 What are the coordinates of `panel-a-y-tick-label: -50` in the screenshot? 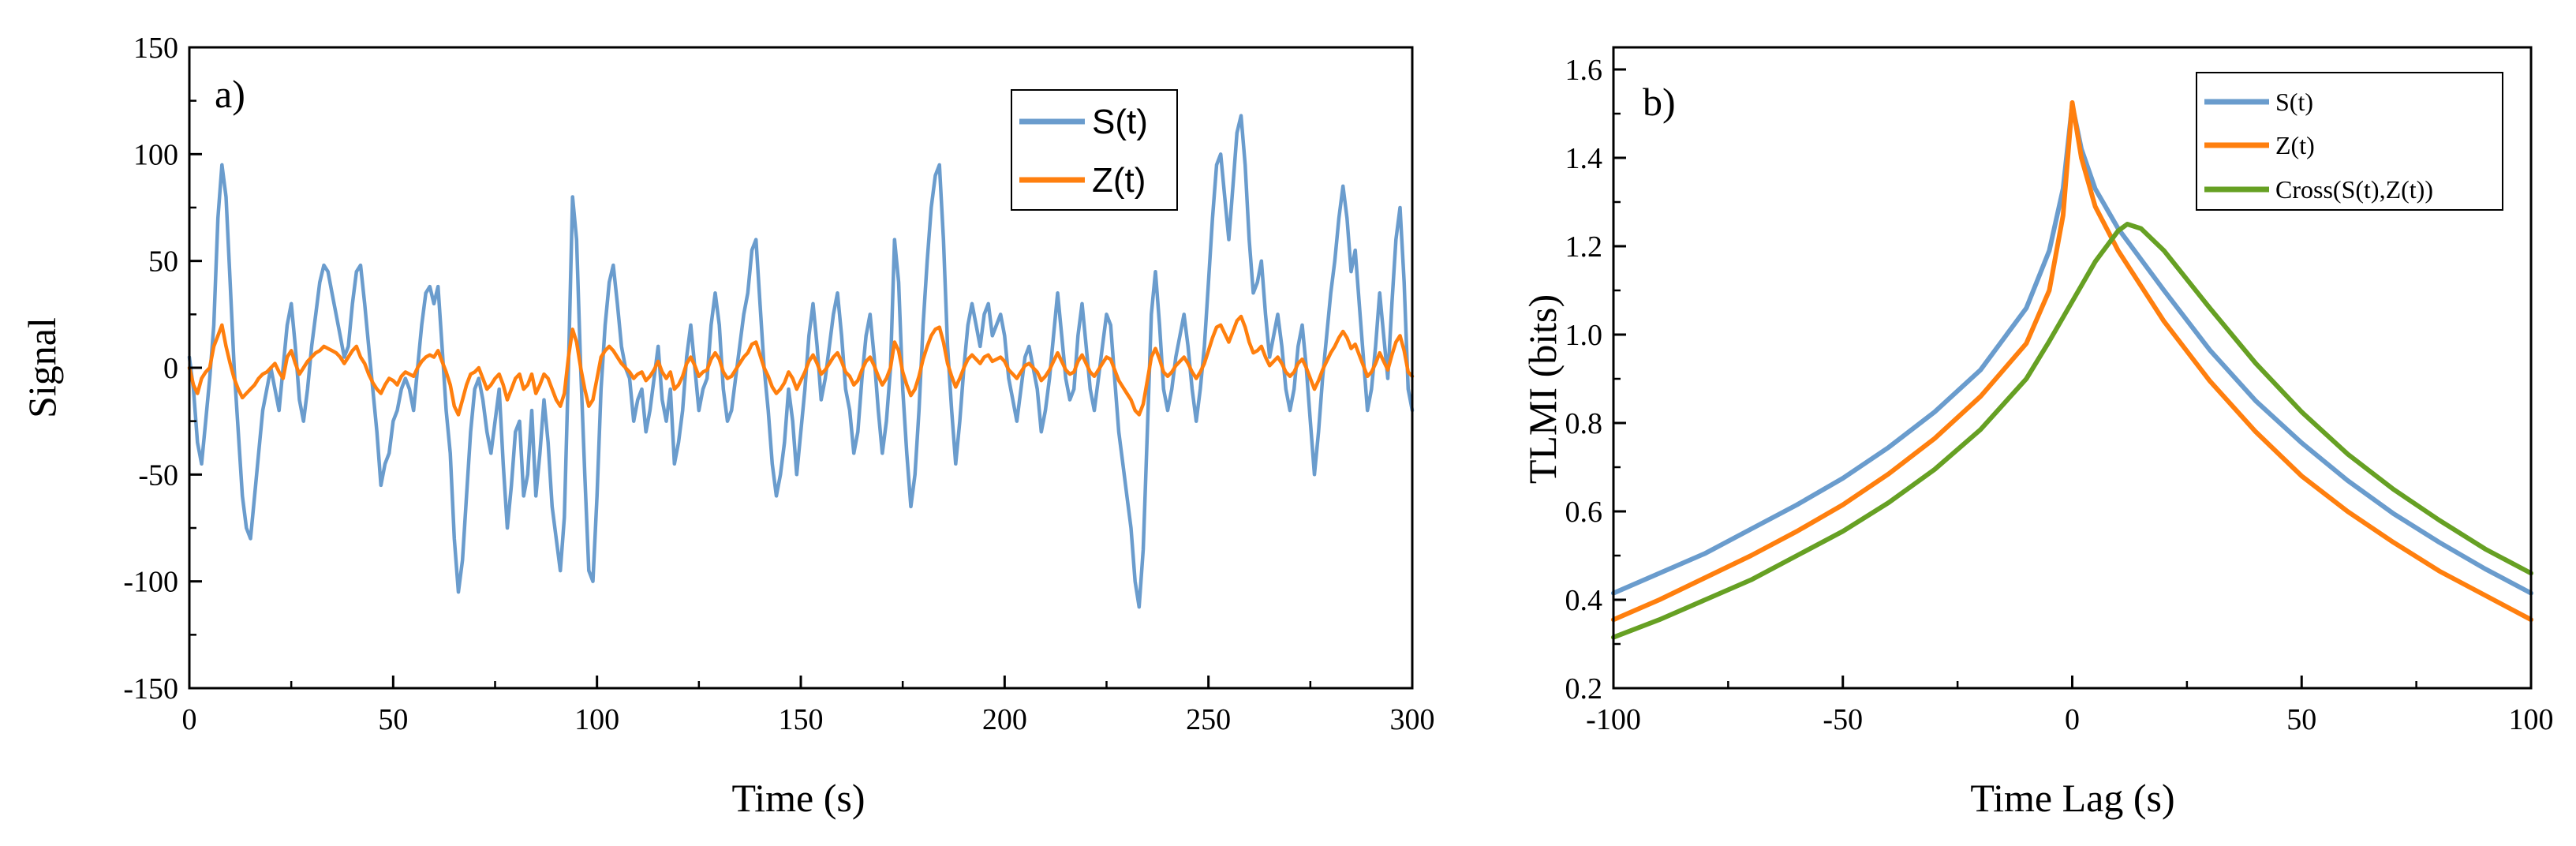 It's located at (158, 476).